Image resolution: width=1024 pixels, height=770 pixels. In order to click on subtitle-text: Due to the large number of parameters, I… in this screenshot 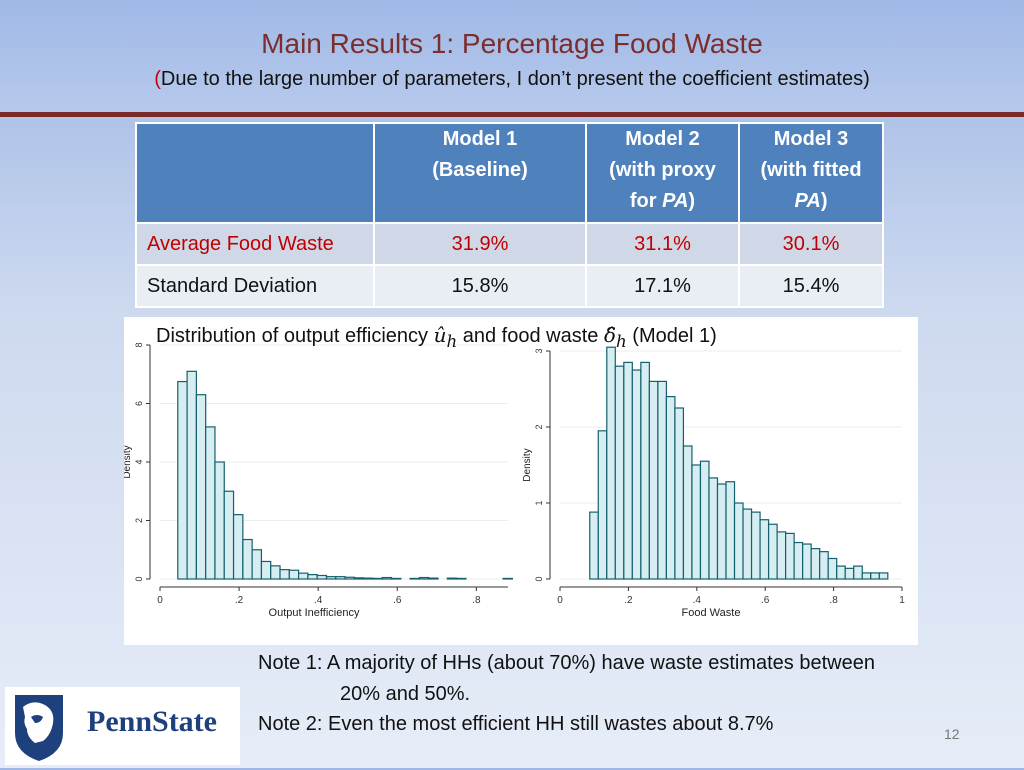, I will do `click(515, 79)`.